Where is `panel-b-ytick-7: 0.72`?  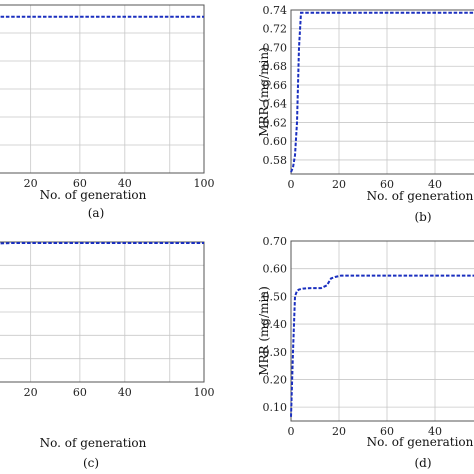 panel-b-ytick-7: 0.72 is located at coordinates (275, 29).